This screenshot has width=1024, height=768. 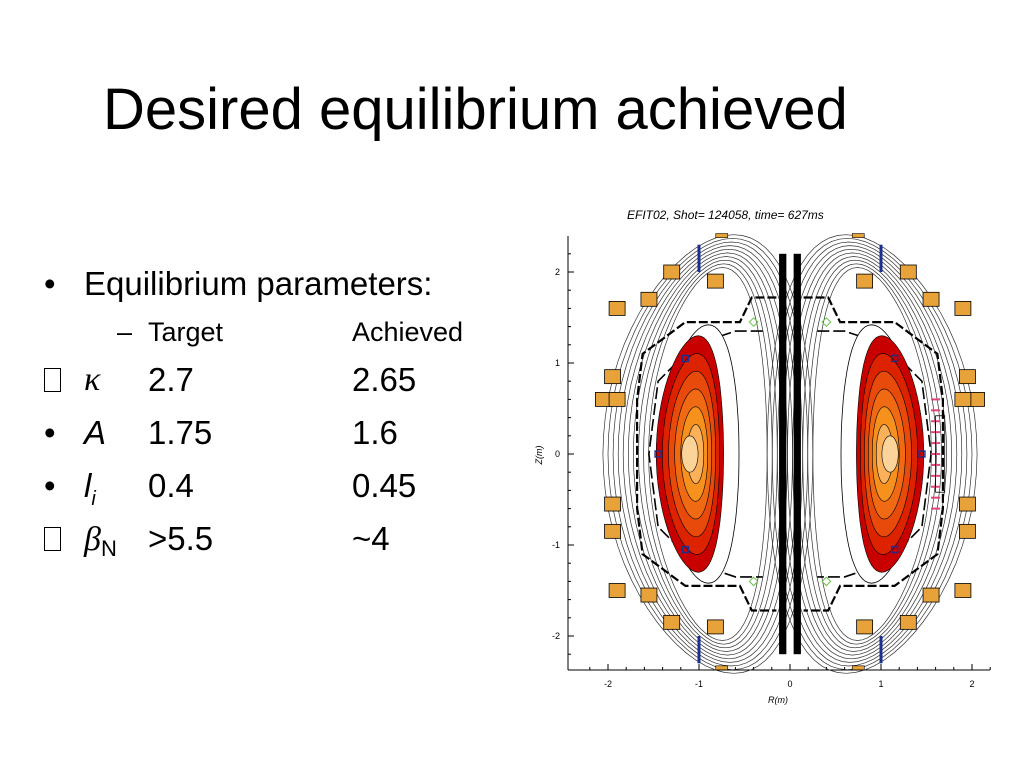 What do you see at coordinates (778, 700) in the screenshot?
I see `x-axis-label: R(m)` at bounding box center [778, 700].